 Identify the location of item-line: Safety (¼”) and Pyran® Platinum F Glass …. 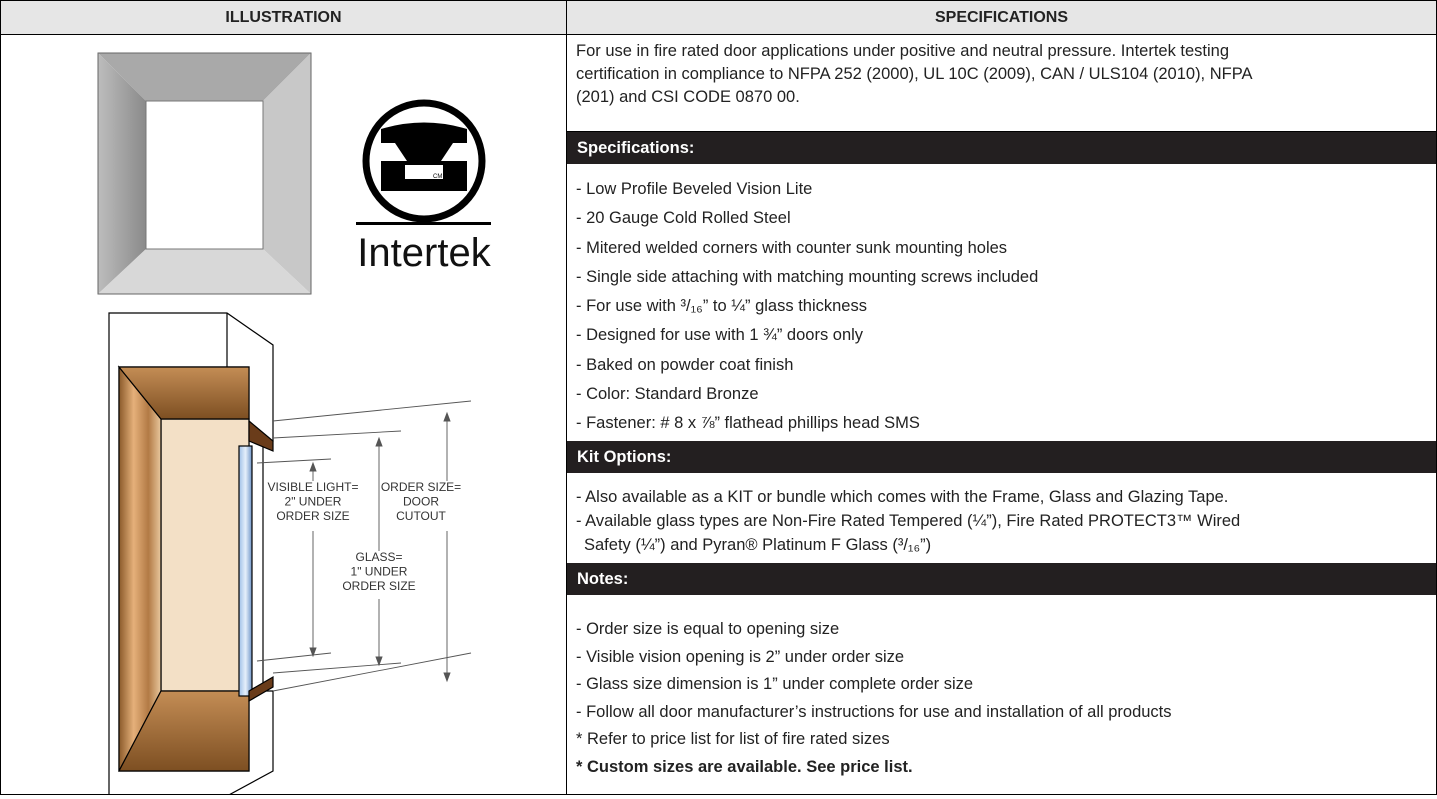
(758, 545).